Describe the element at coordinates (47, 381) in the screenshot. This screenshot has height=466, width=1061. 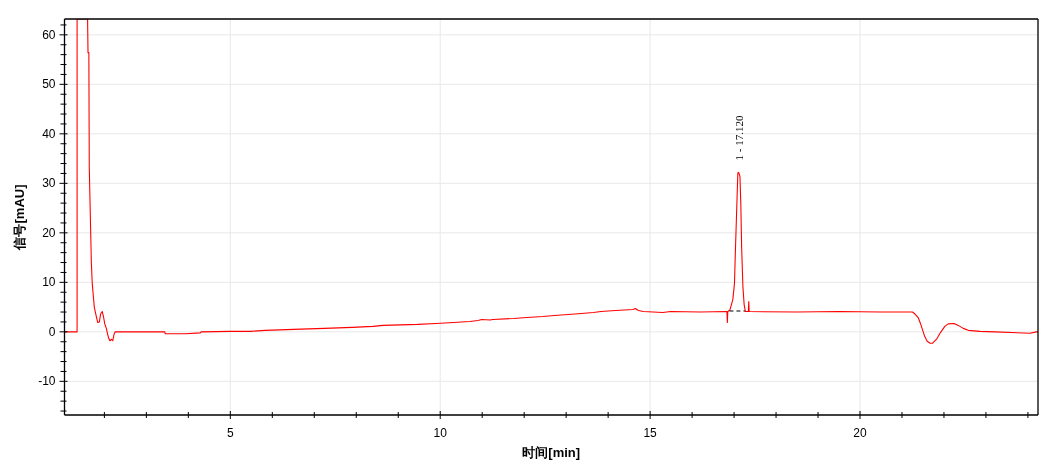
I see `y-tick-label: -10` at that location.